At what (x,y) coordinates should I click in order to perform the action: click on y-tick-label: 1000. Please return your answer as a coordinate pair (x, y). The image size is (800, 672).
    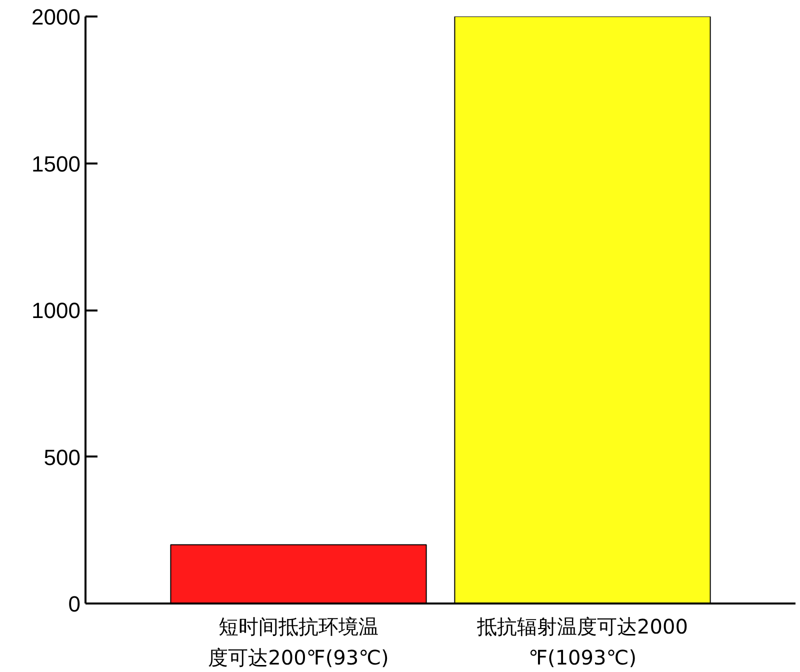
    Looking at the image, I should click on (56, 310).